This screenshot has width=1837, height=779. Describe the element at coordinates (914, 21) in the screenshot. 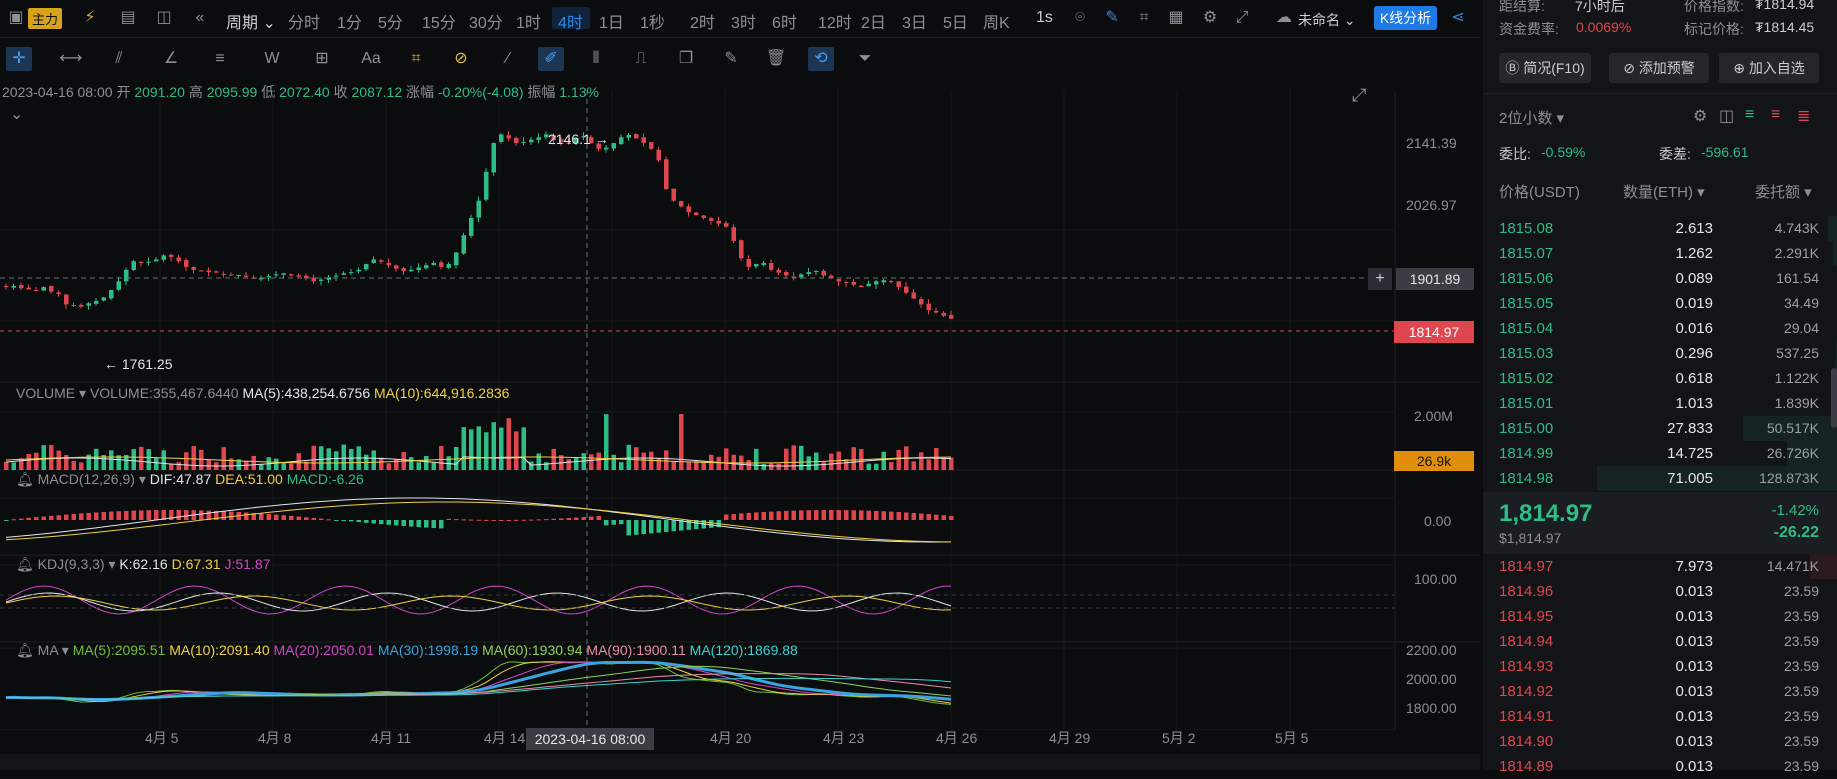

I see `interval-14: 3日` at that location.